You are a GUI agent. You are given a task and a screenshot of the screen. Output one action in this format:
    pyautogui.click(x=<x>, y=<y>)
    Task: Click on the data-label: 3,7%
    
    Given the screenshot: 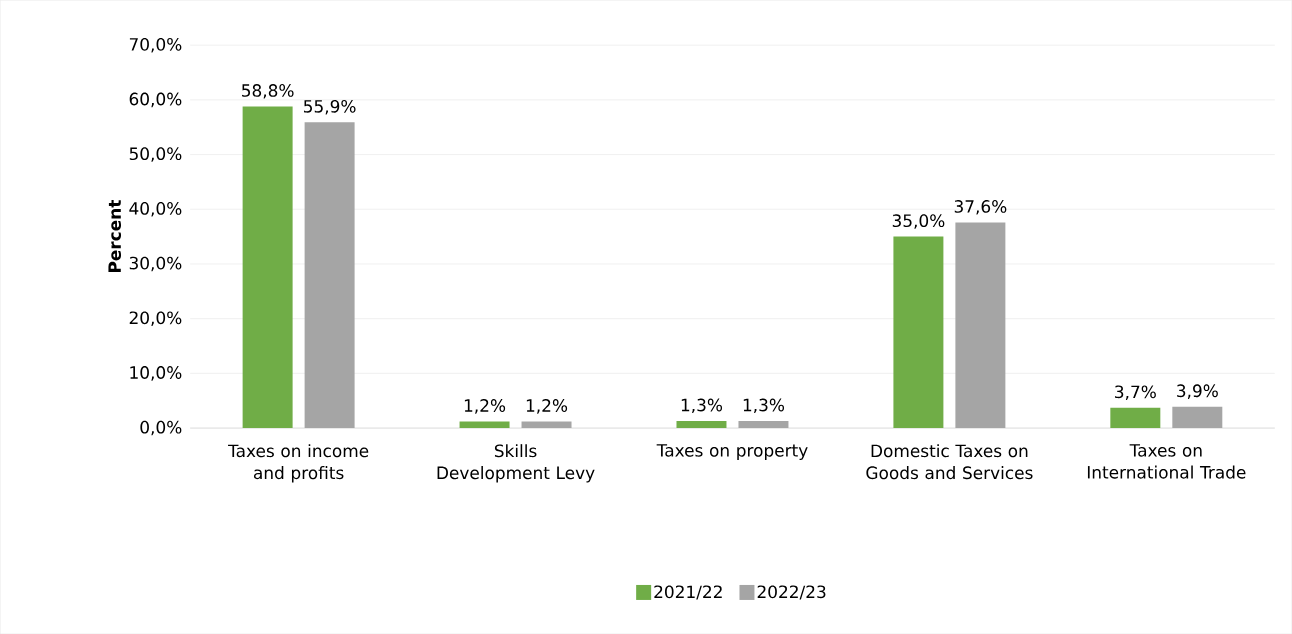 What is the action you would take?
    pyautogui.click(x=1135, y=392)
    